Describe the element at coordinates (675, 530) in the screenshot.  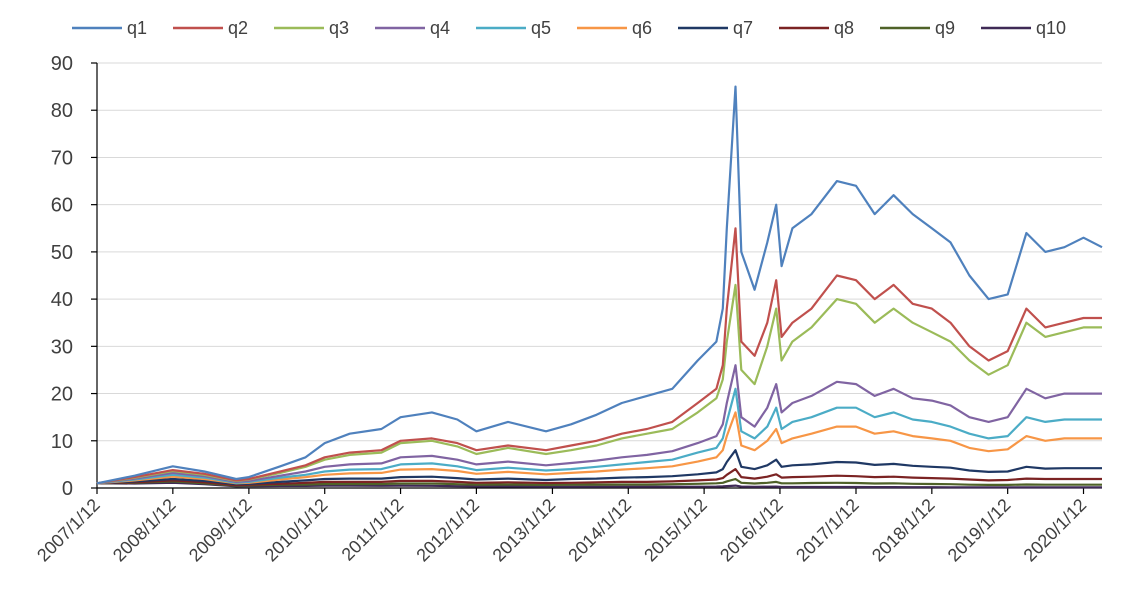
I see `x-tick-label: 2015/1/12` at that location.